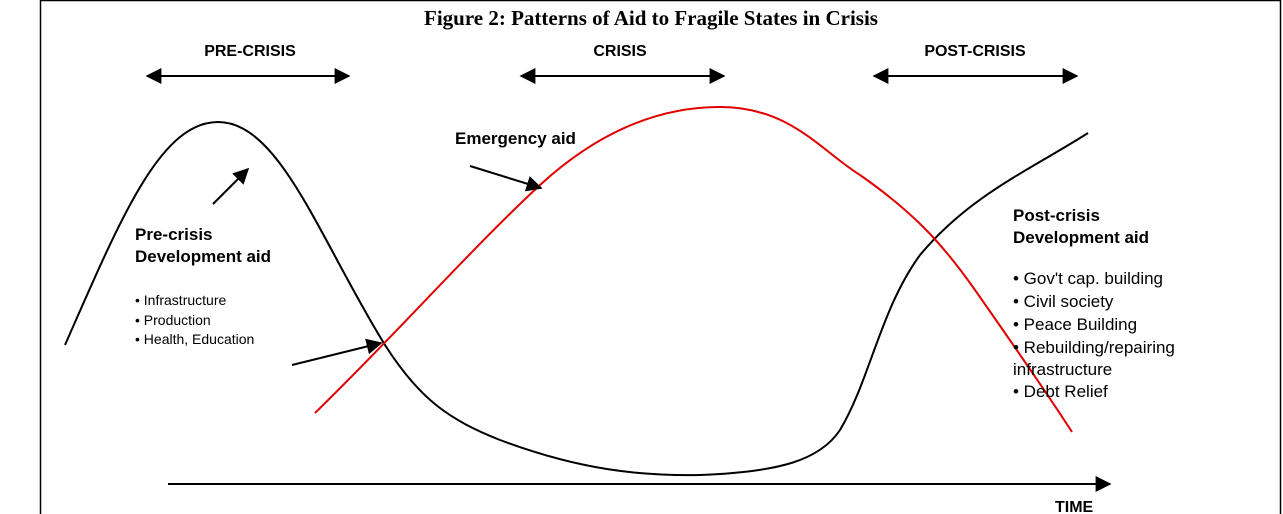  Describe the element at coordinates (194, 339) in the screenshot. I see `list-item: • Health, Education` at that location.